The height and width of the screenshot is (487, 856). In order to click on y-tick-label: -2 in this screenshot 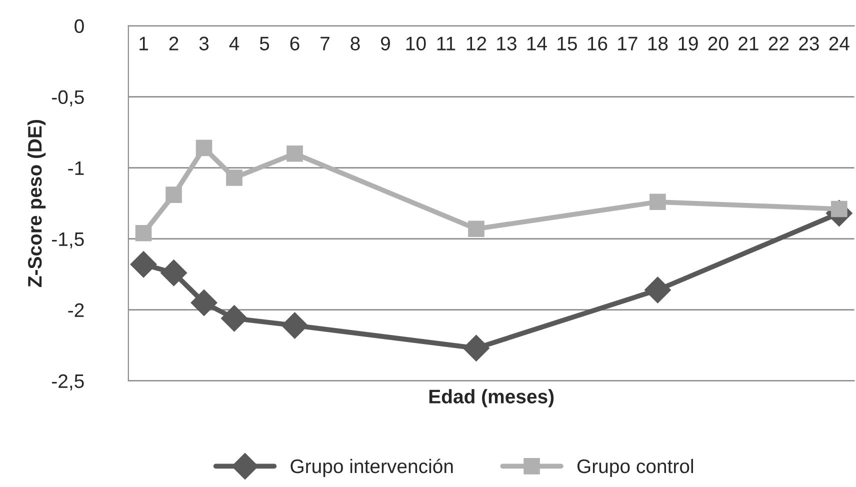, I will do `click(76, 310)`.